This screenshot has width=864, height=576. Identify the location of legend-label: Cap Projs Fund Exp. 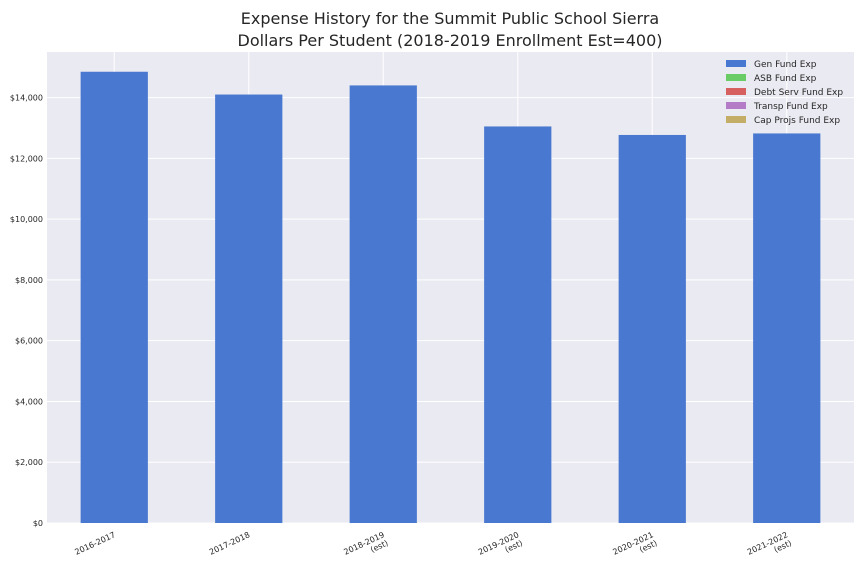
(797, 121).